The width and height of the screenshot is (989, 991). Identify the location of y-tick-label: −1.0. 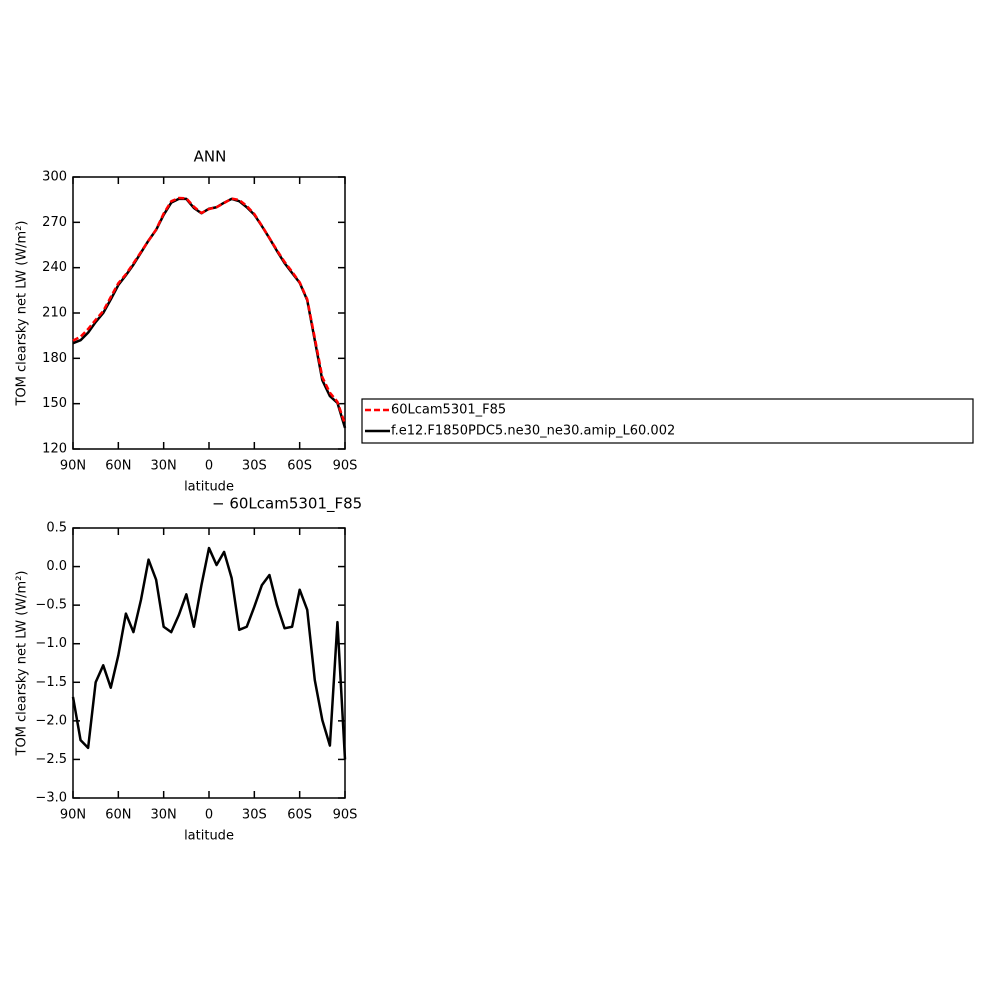
(51, 643).